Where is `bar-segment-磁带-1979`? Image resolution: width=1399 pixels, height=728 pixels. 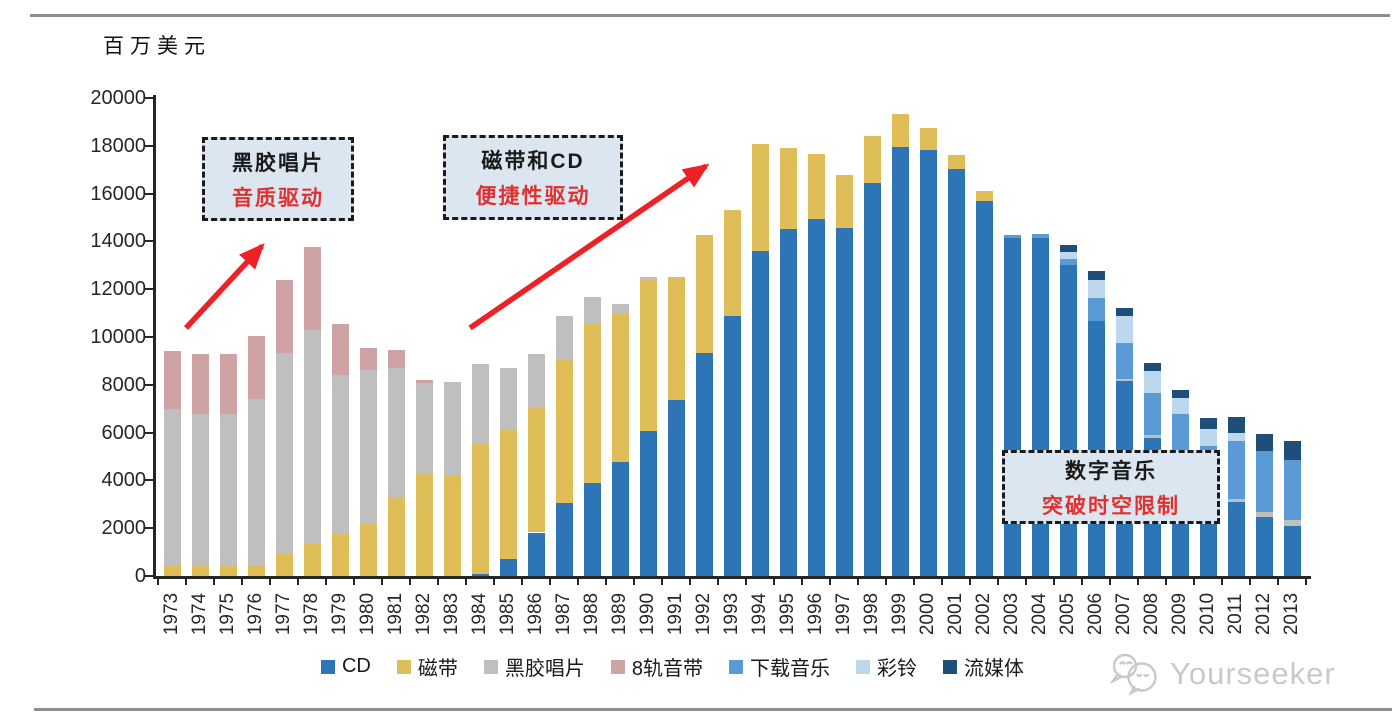 bar-segment-磁带-1979 is located at coordinates (340, 555).